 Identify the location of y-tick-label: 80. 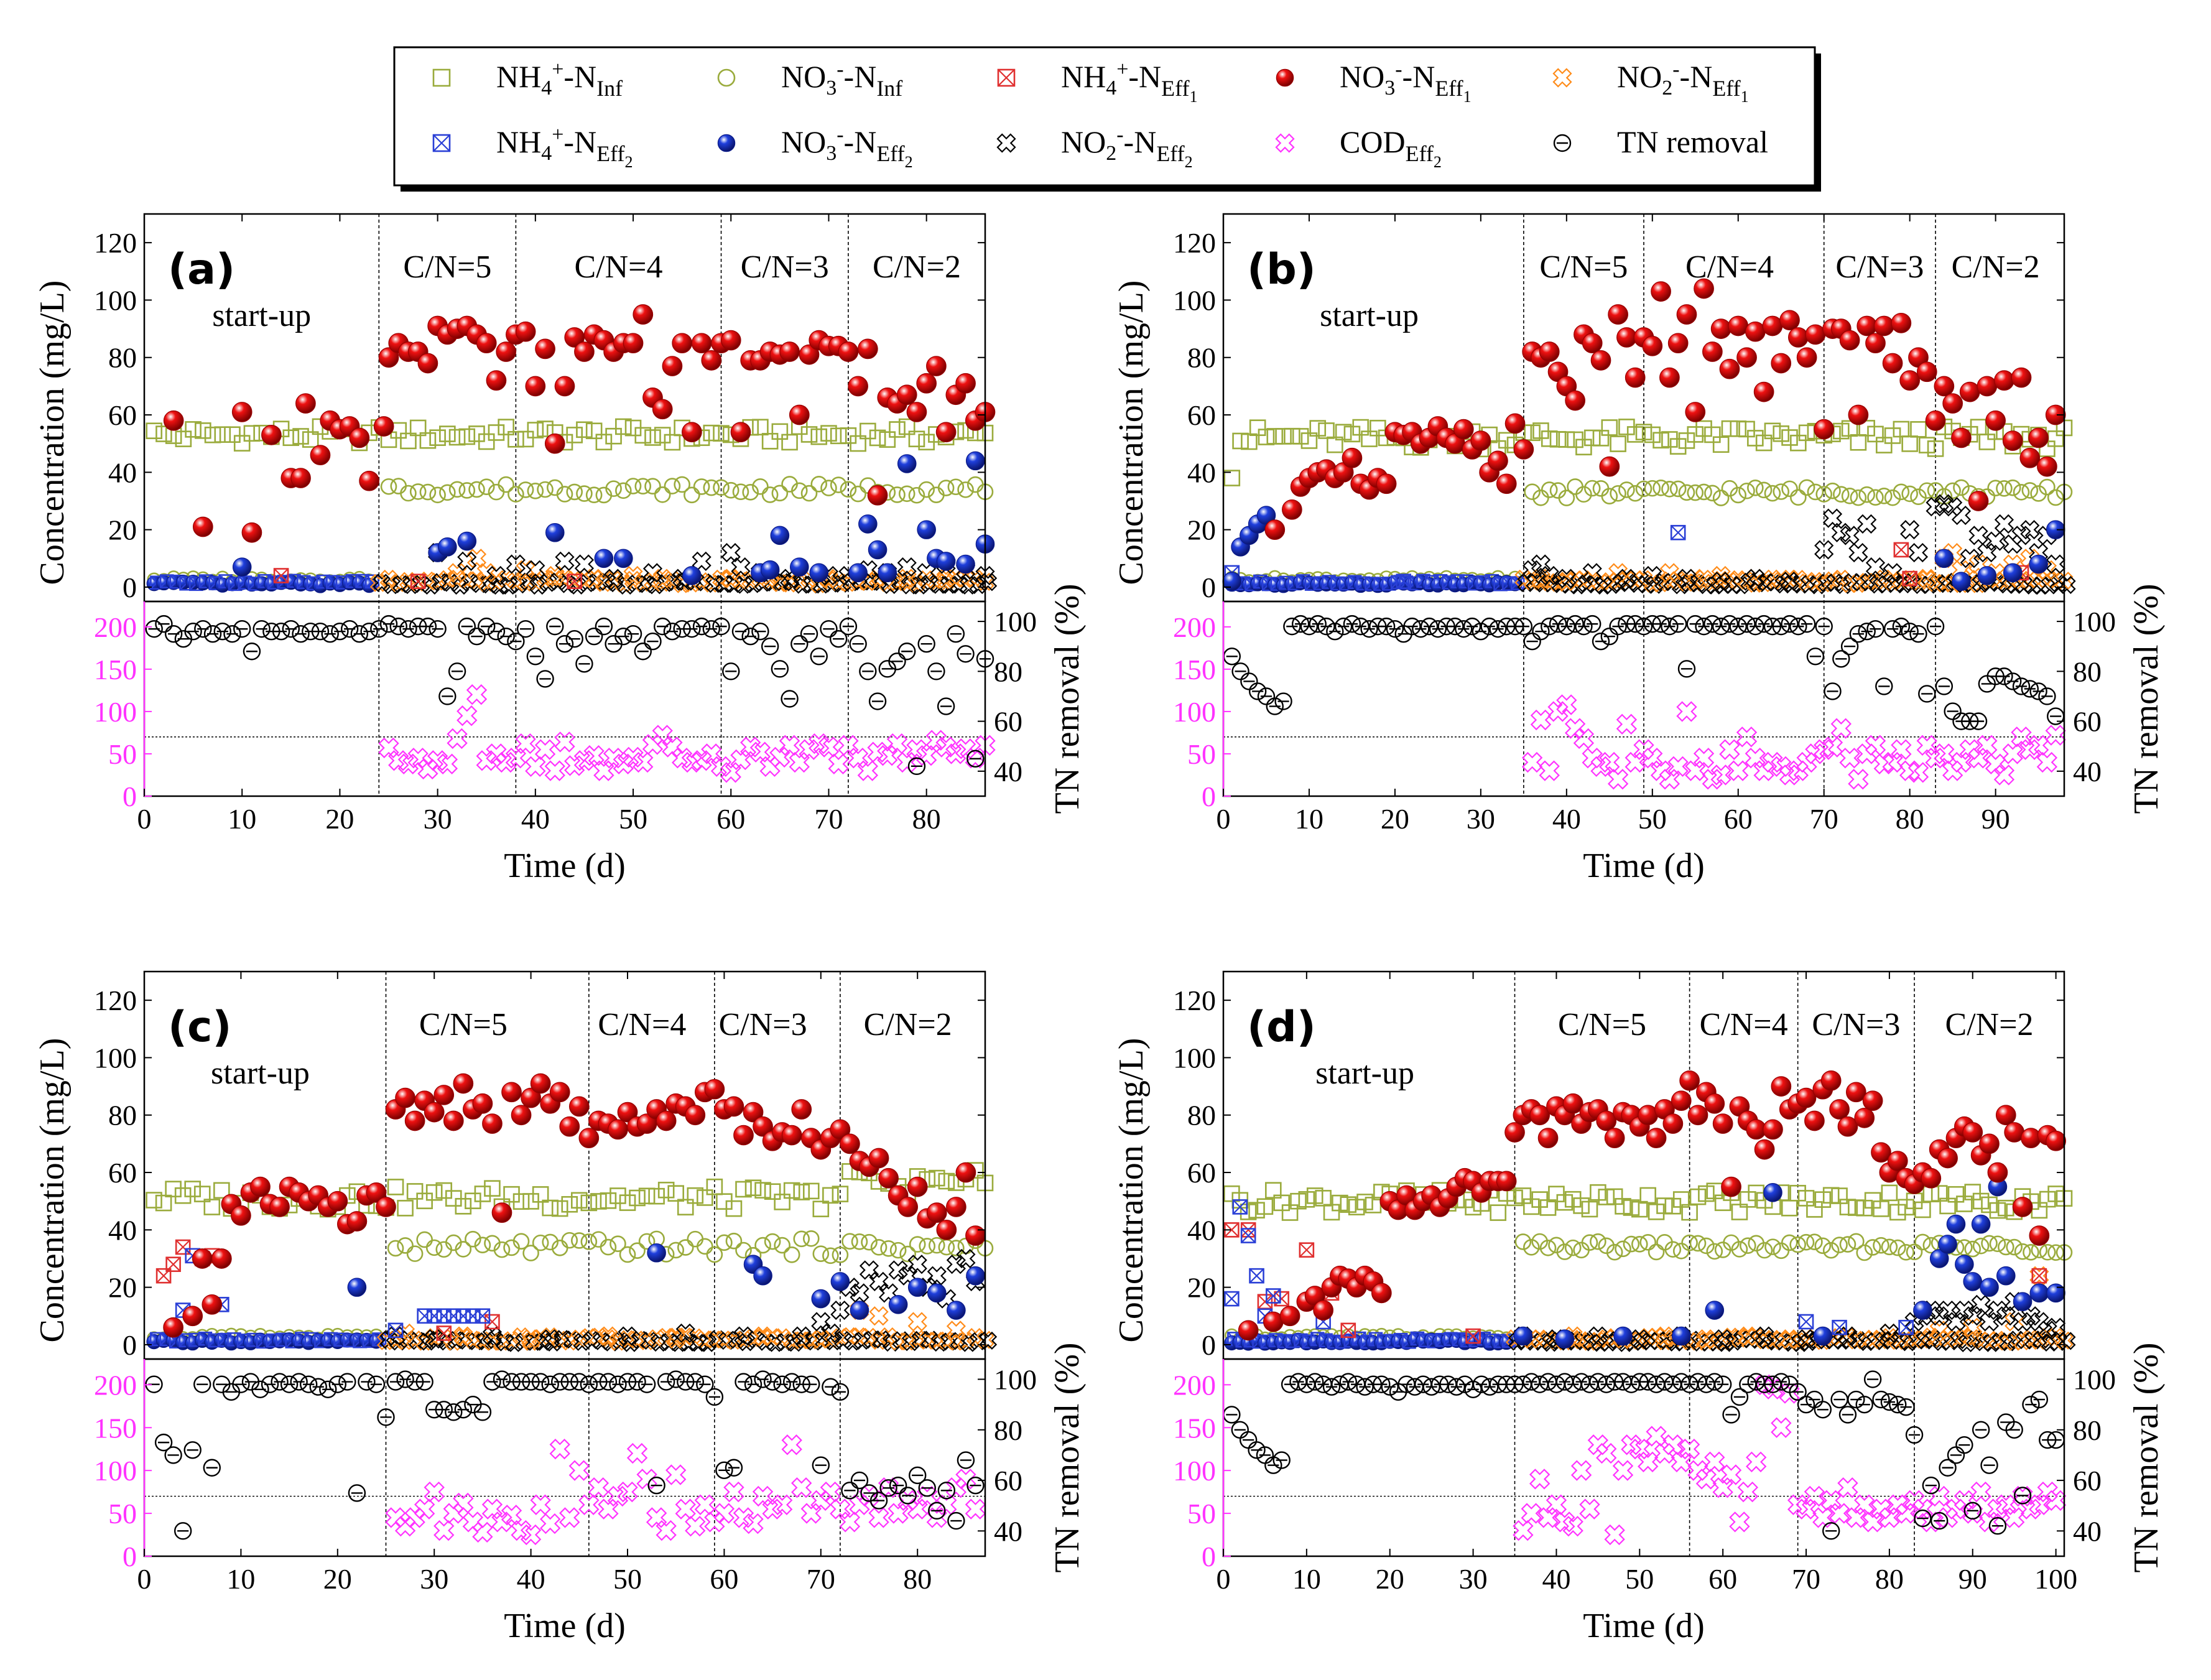
(1201, 358).